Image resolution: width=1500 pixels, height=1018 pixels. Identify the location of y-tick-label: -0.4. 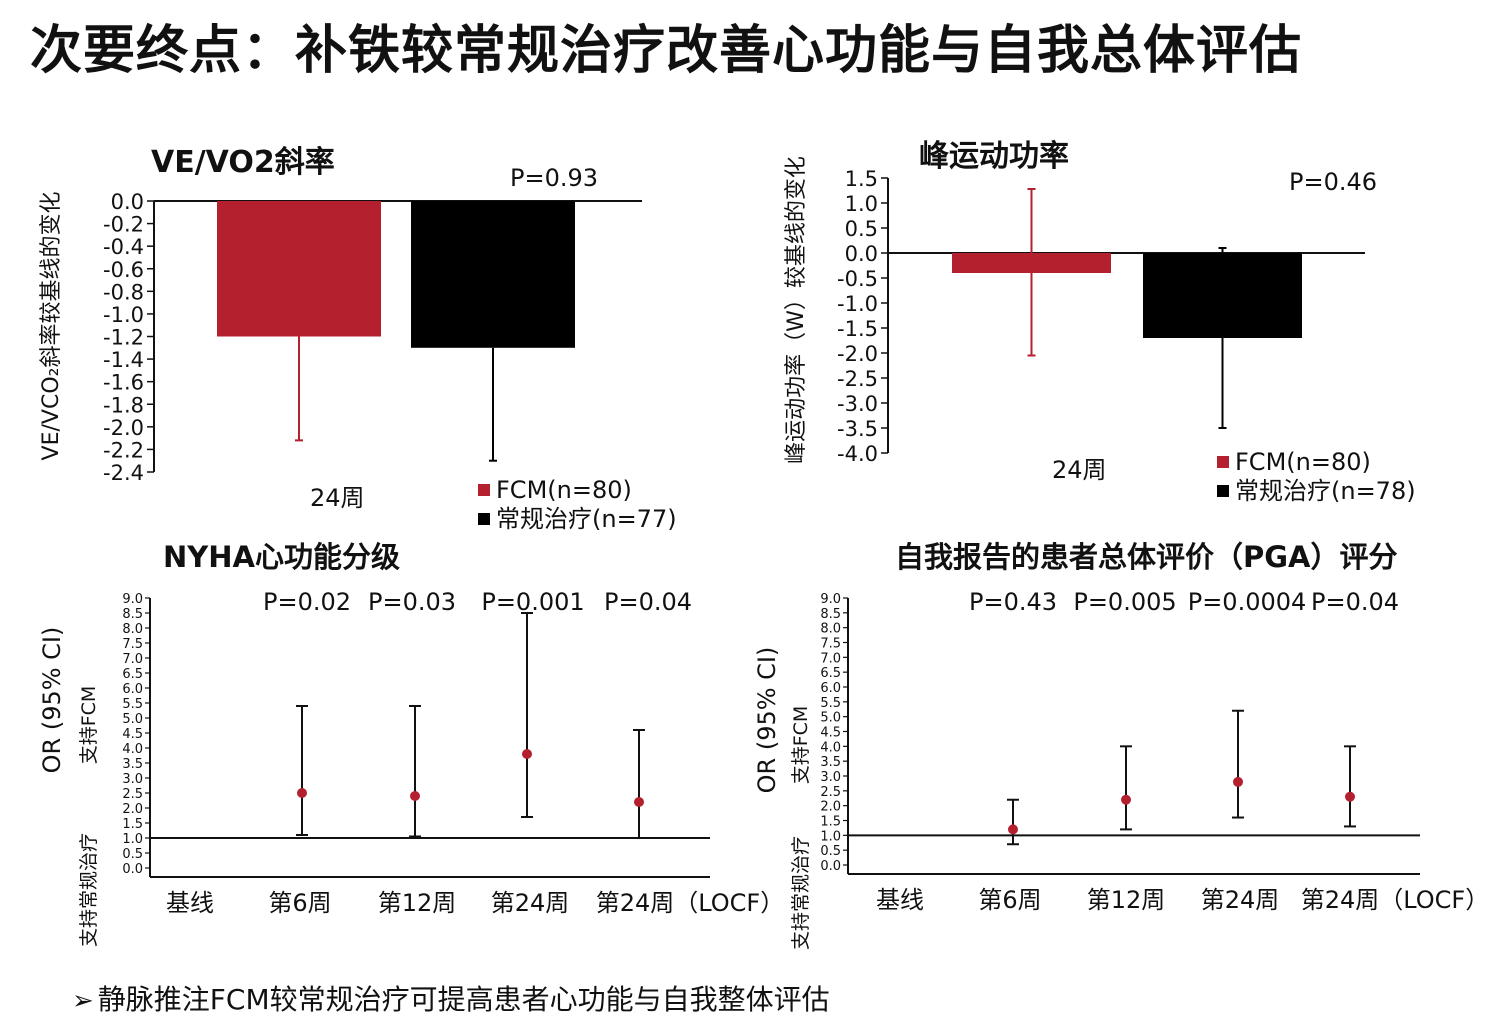
(123, 247).